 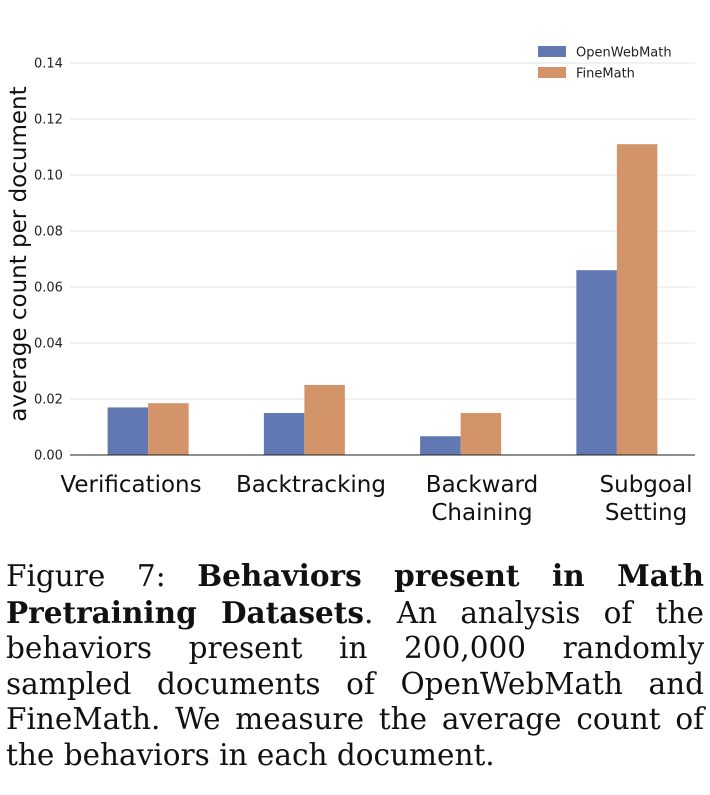 I want to click on x-tick-label: Backward Chaining, so click(x=482, y=499).